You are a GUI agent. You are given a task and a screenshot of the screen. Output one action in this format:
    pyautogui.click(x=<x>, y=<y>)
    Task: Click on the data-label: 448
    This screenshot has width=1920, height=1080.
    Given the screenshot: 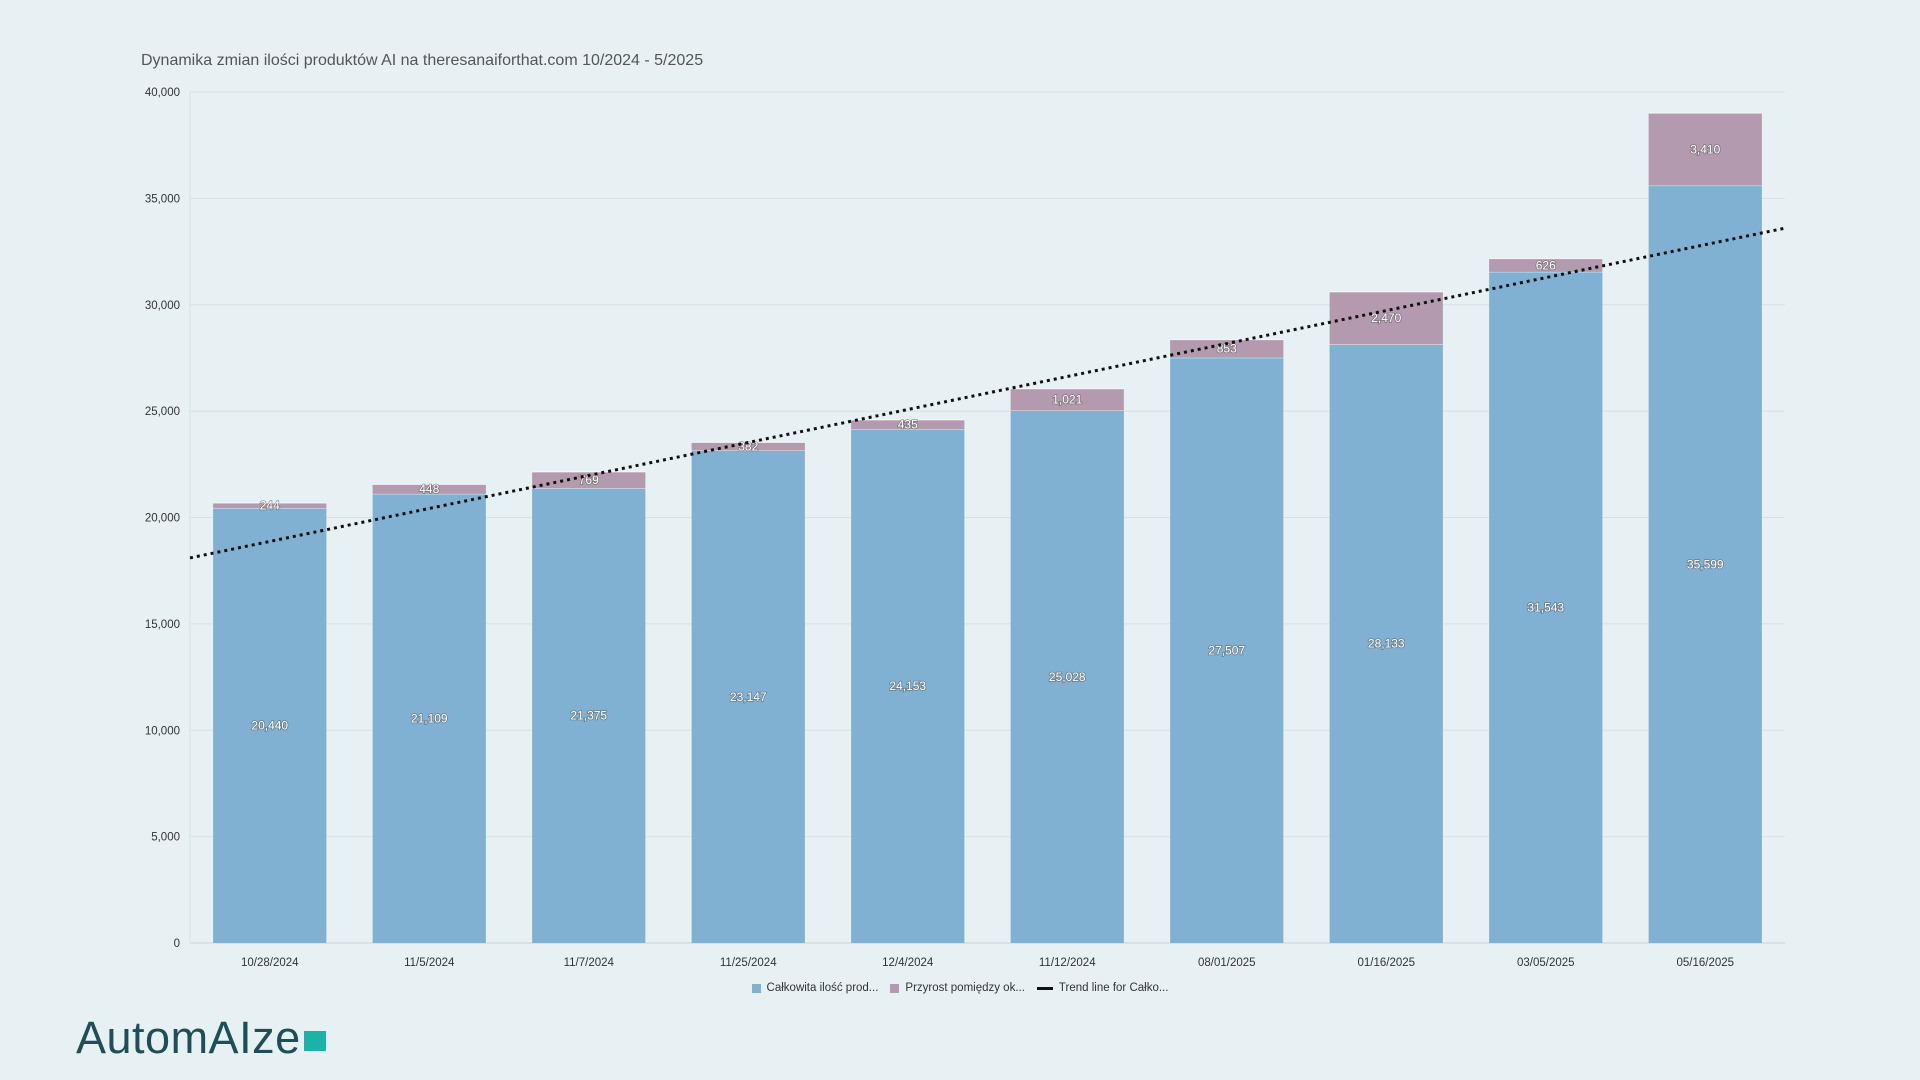 What is the action you would take?
    pyautogui.click(x=429, y=489)
    